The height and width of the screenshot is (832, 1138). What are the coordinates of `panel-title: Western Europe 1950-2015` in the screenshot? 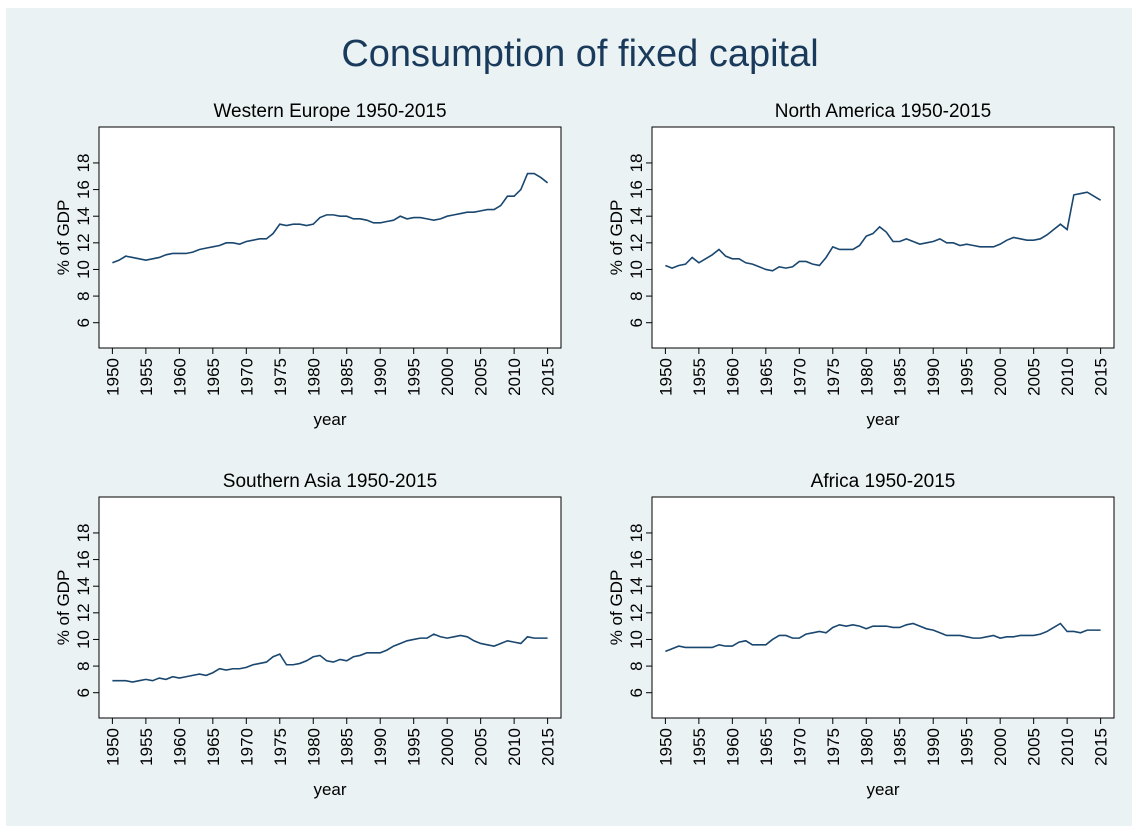 It's located at (329, 111).